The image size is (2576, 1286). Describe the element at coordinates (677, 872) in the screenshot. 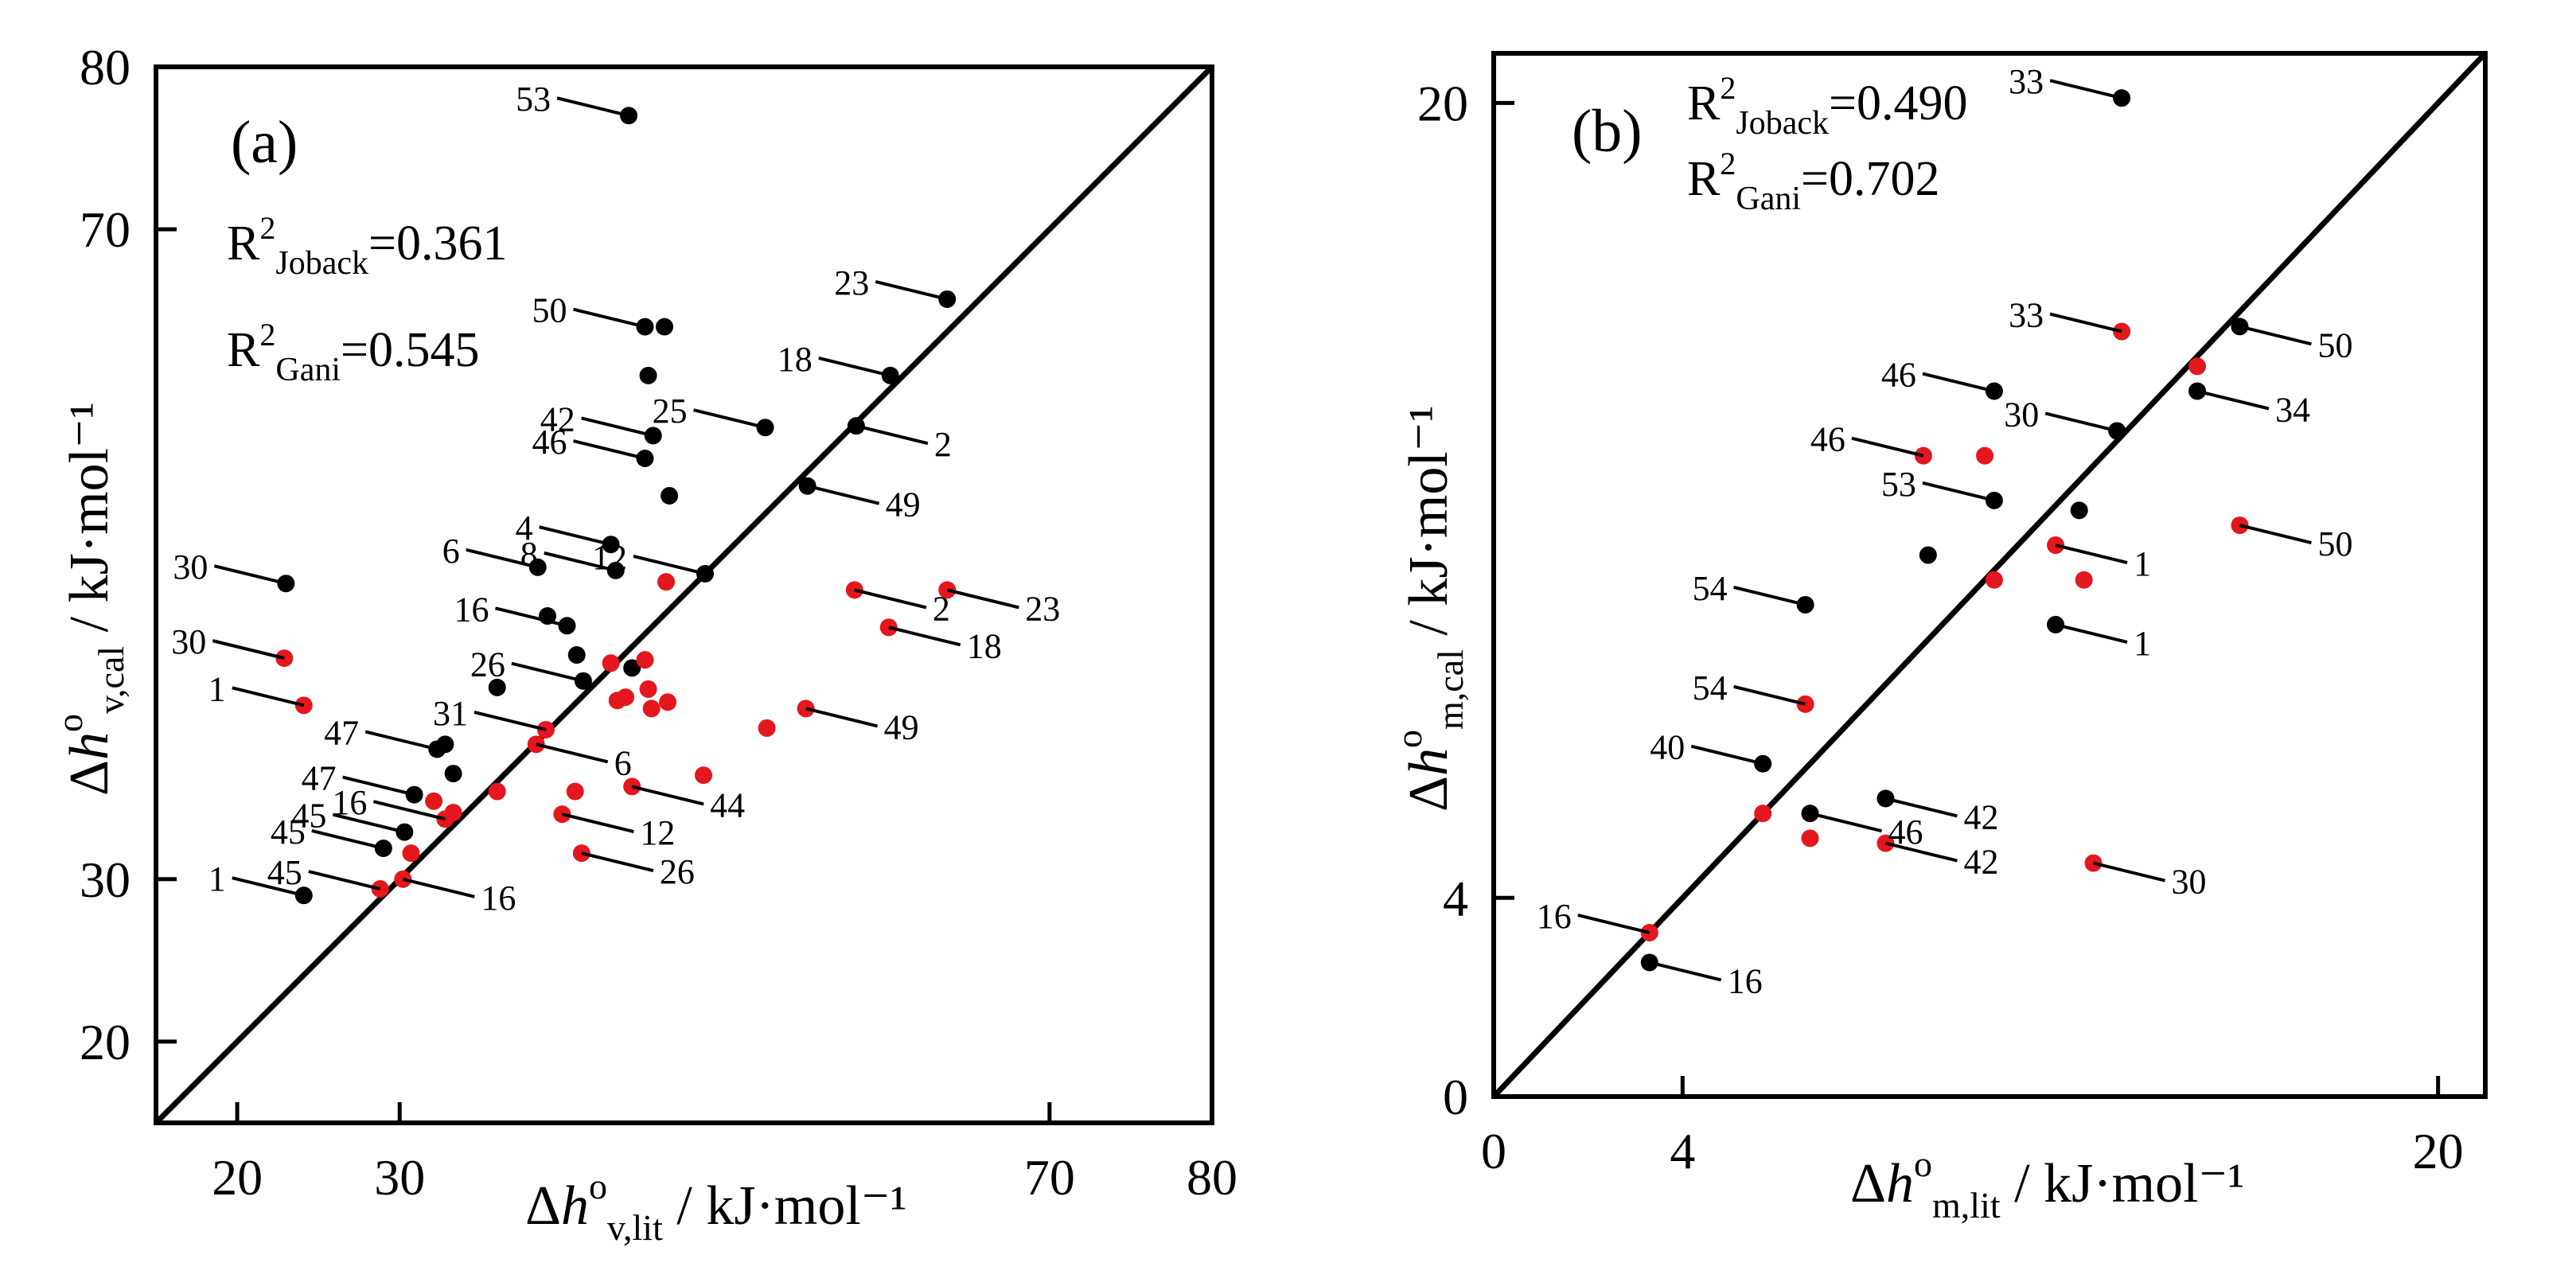

I see `panel-a-gani-point-label: 26` at that location.